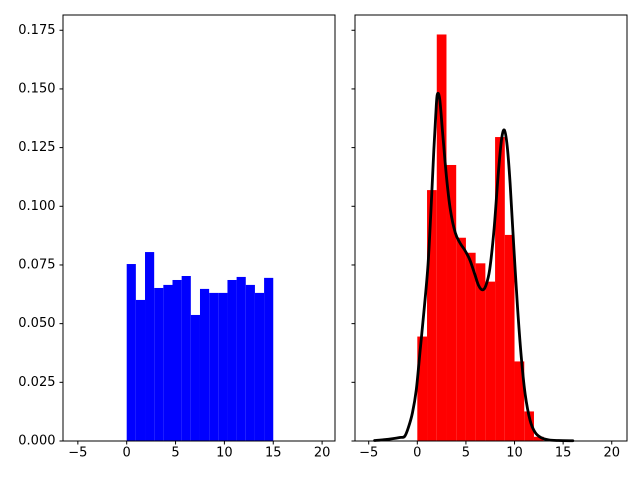 The width and height of the screenshot is (640, 480). Describe the element at coordinates (36, 264) in the screenshot. I see `y-tick-label: 0.075` at that location.